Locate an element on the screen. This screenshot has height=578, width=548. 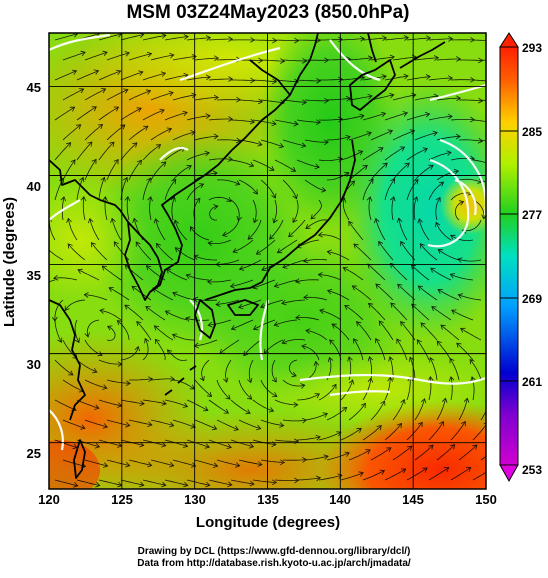
colorbar-tick-label: 261 is located at coordinates (532, 382).